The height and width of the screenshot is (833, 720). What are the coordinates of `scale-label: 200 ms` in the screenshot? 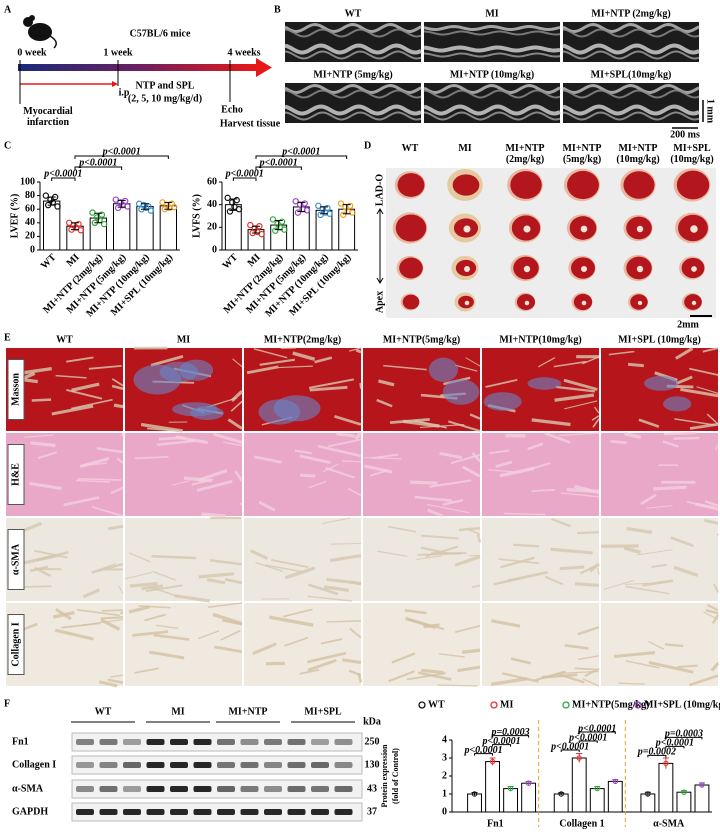 It's located at (685, 134).